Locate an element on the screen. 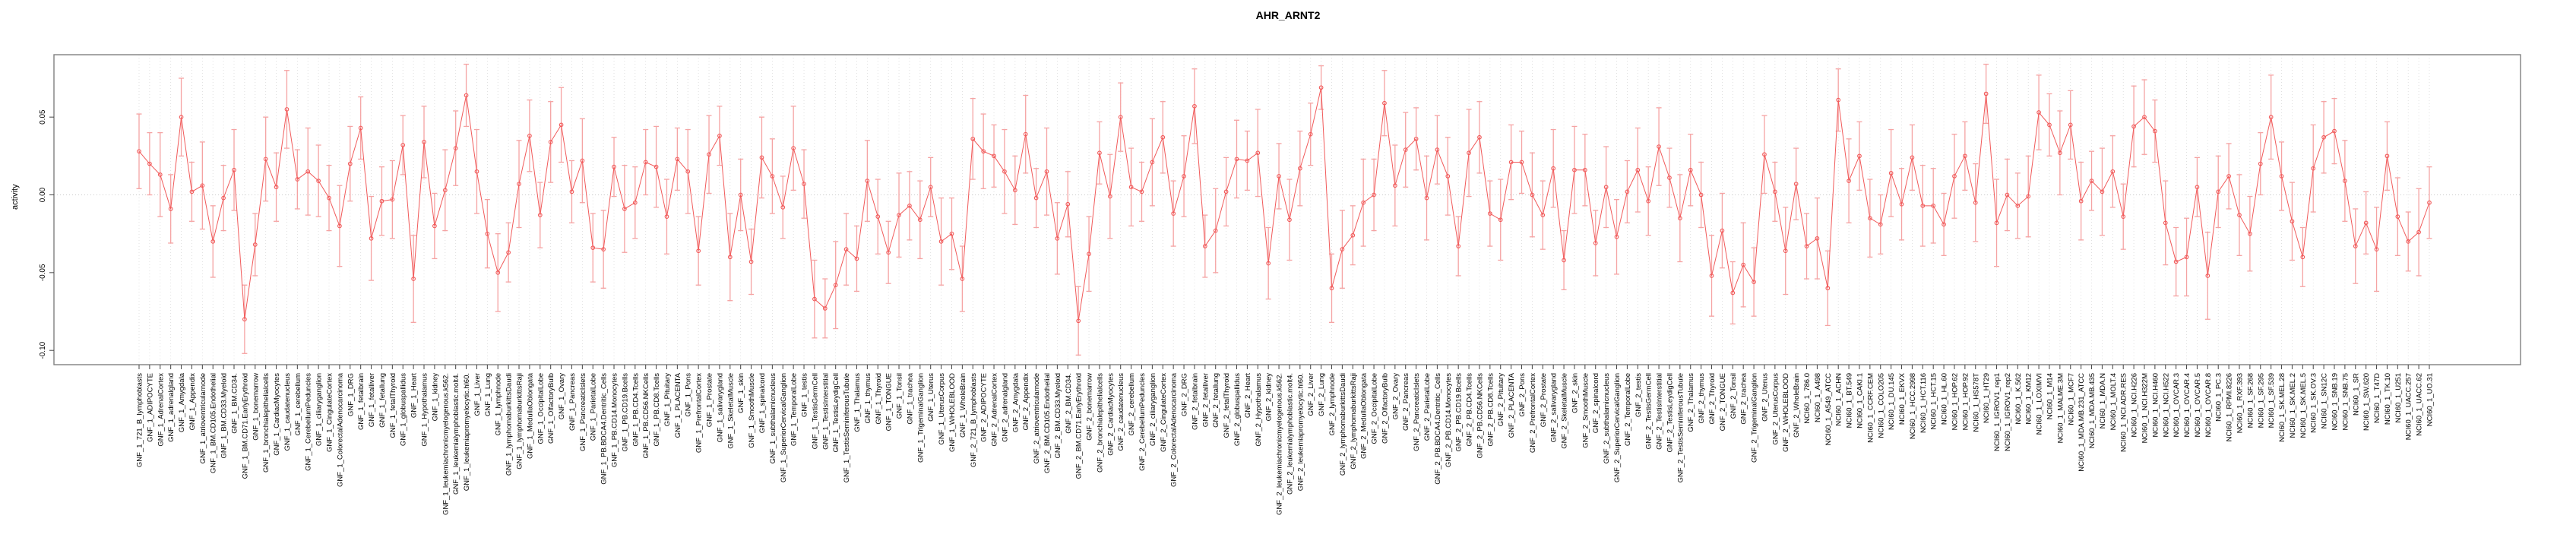 The image size is (2576, 547). x-category-label: GNF_2_TONGUE is located at coordinates (1723, 402).